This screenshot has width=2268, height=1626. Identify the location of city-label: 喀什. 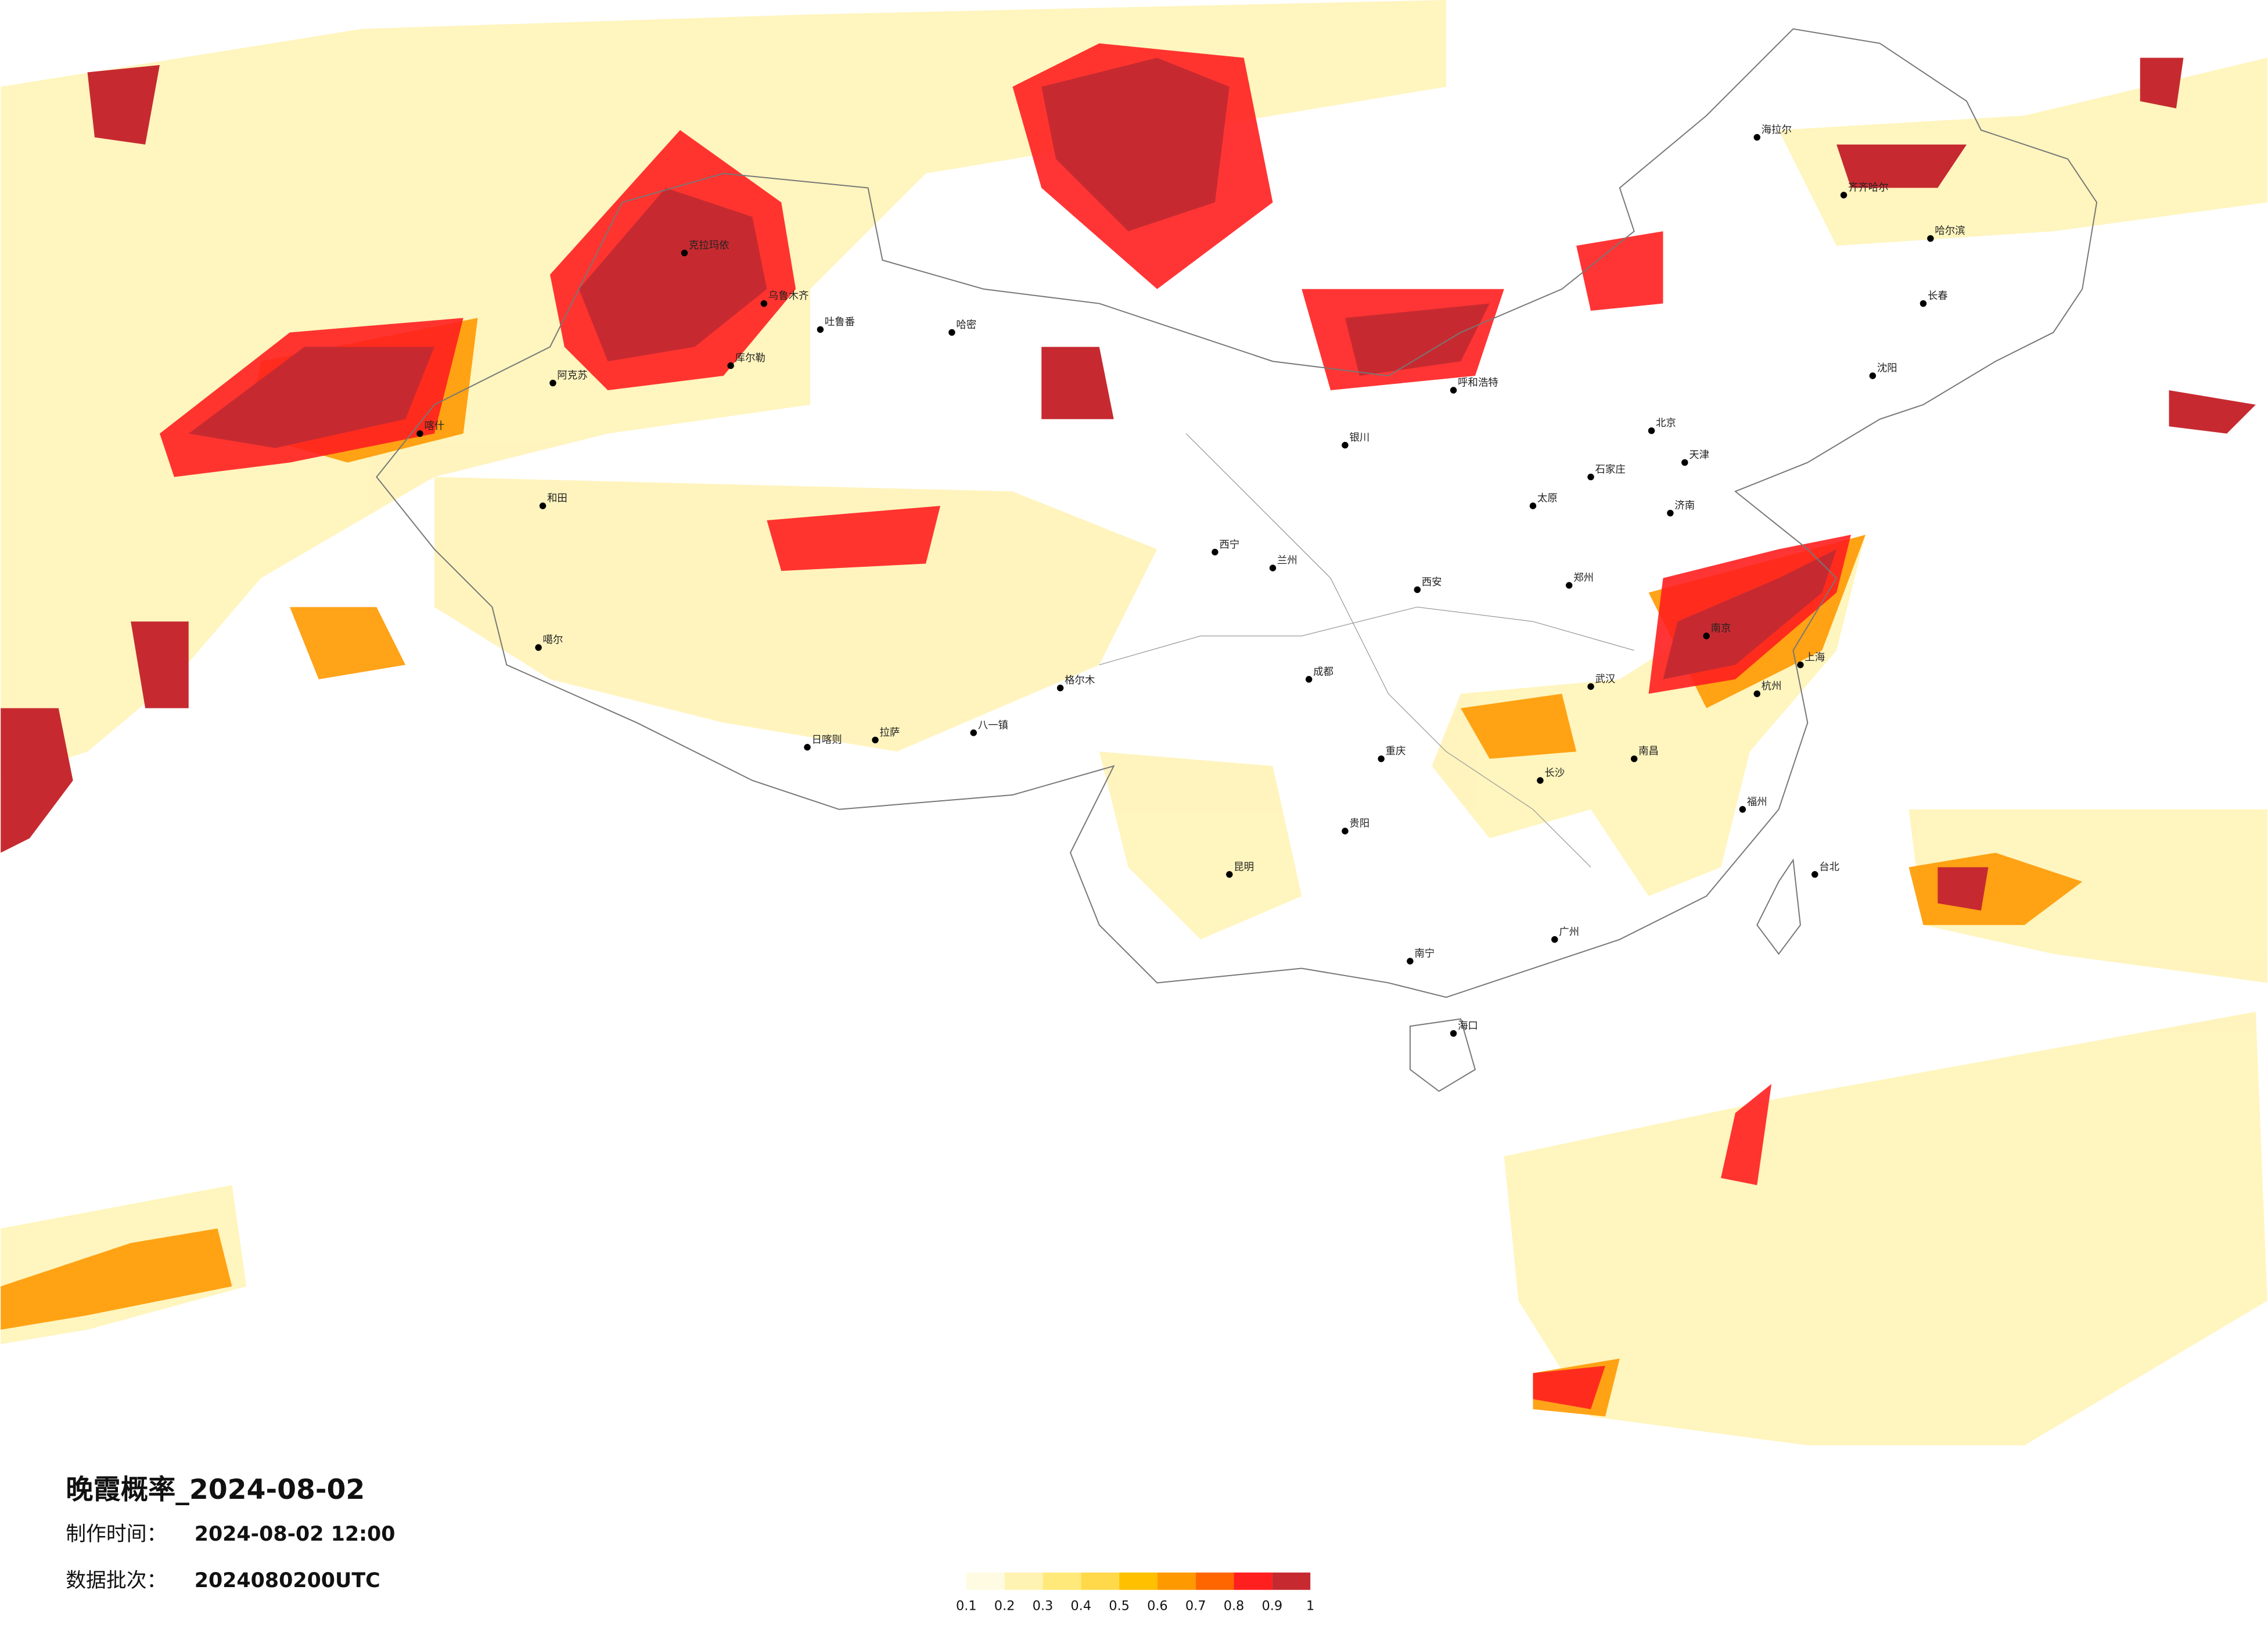
(434, 426).